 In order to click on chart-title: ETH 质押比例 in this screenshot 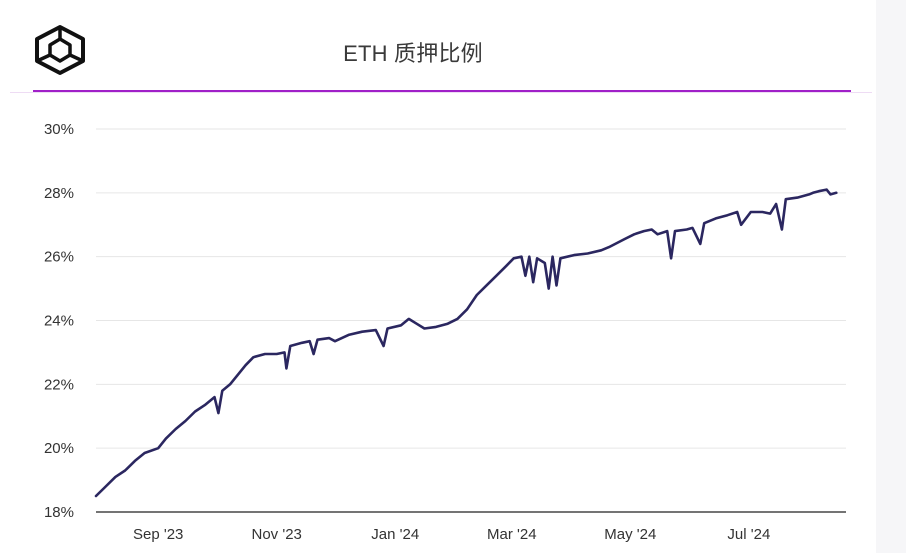, I will do `click(413, 53)`.